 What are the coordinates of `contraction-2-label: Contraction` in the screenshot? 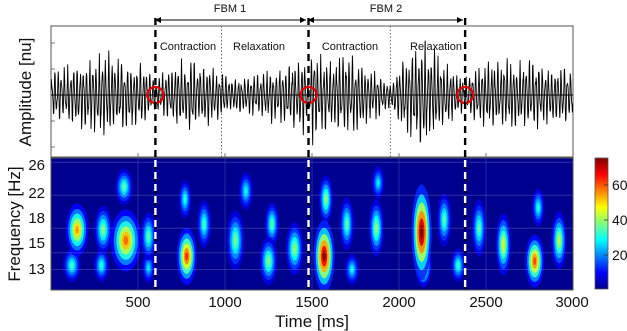 It's located at (350, 47).